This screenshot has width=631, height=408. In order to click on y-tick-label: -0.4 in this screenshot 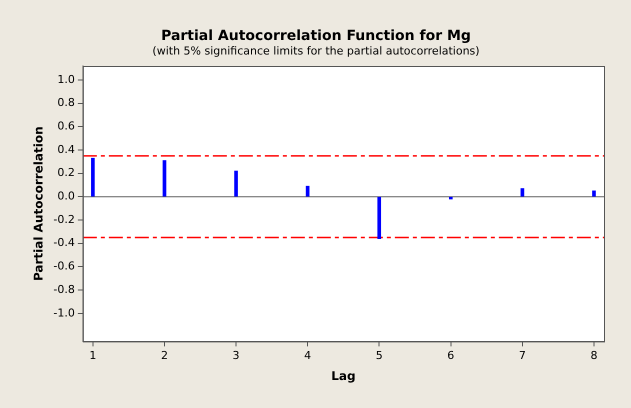, I will do `click(64, 243)`.